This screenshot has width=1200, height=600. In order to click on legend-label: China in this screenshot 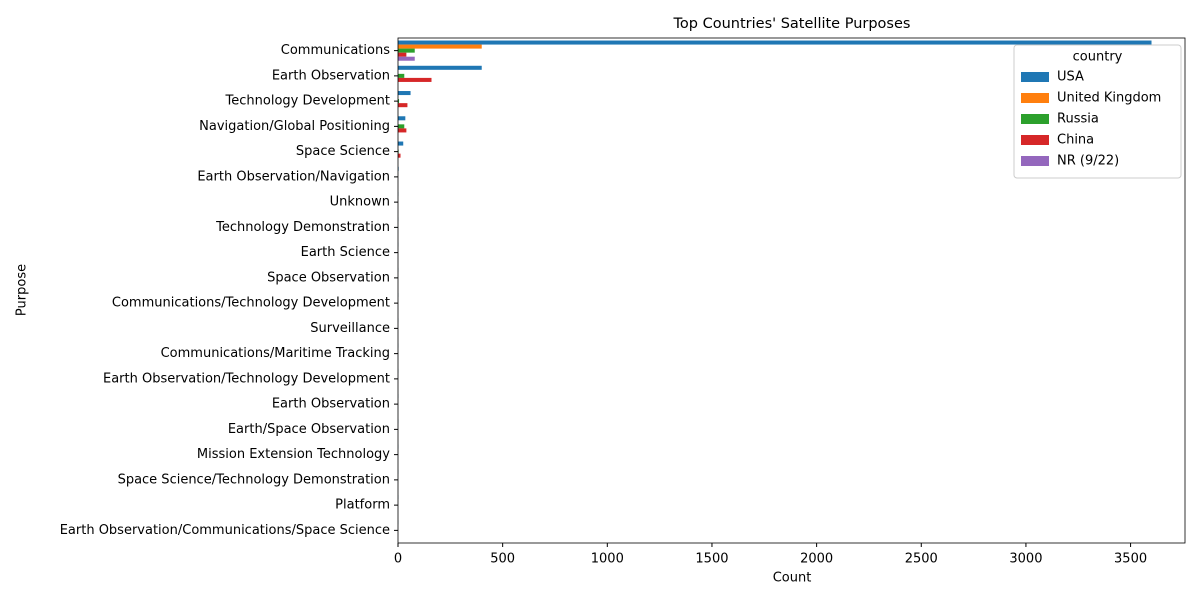, I will do `click(1075, 140)`.